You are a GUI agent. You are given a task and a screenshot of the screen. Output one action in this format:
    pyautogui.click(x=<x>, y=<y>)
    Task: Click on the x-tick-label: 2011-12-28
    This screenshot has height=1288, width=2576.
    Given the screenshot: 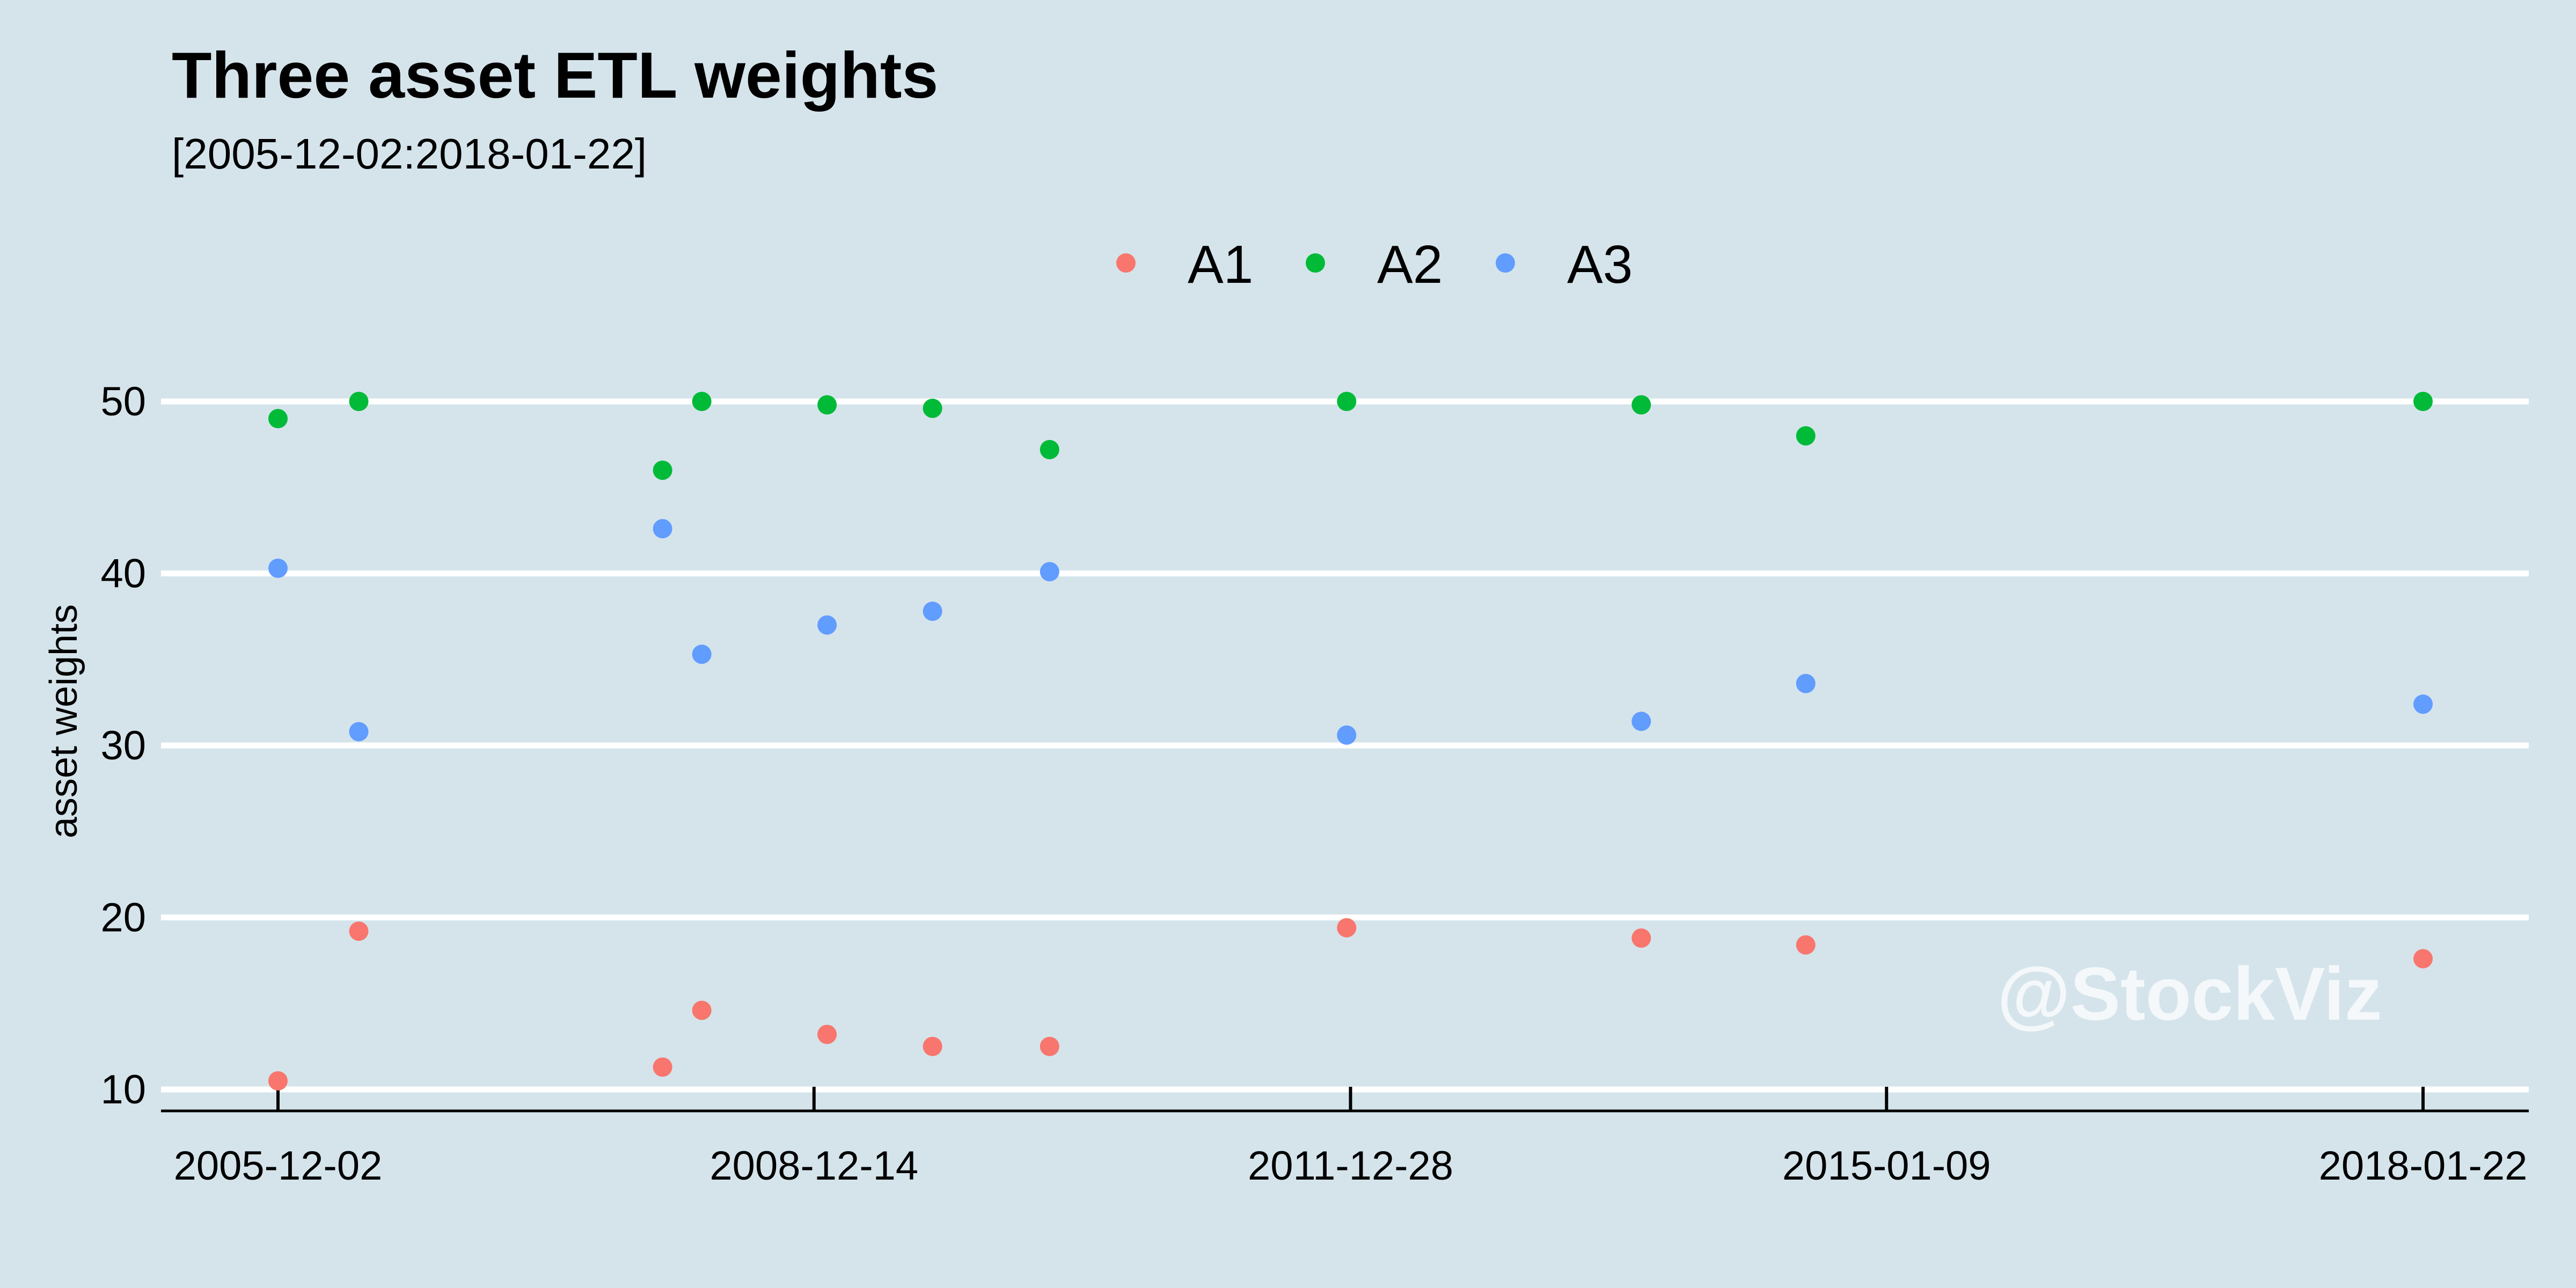 What is the action you would take?
    pyautogui.click(x=1350, y=1166)
    